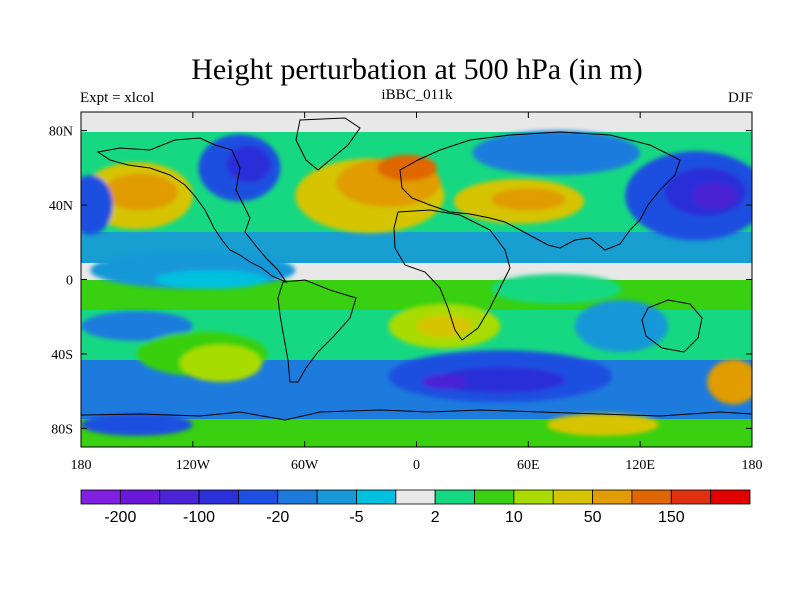 The width and height of the screenshot is (800, 600). What do you see at coordinates (97, 205) in the screenshot?
I see `region-alaska-low` at bounding box center [97, 205].